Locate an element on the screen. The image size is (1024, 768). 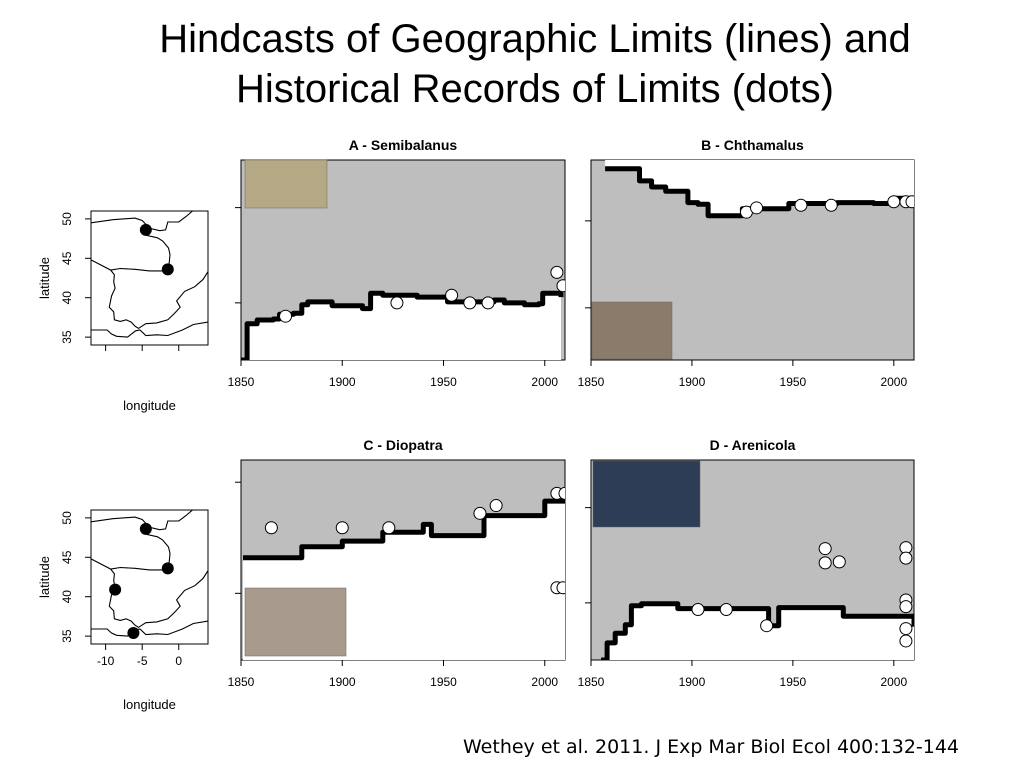
x-tick-label: -10 is located at coordinates (106, 661).